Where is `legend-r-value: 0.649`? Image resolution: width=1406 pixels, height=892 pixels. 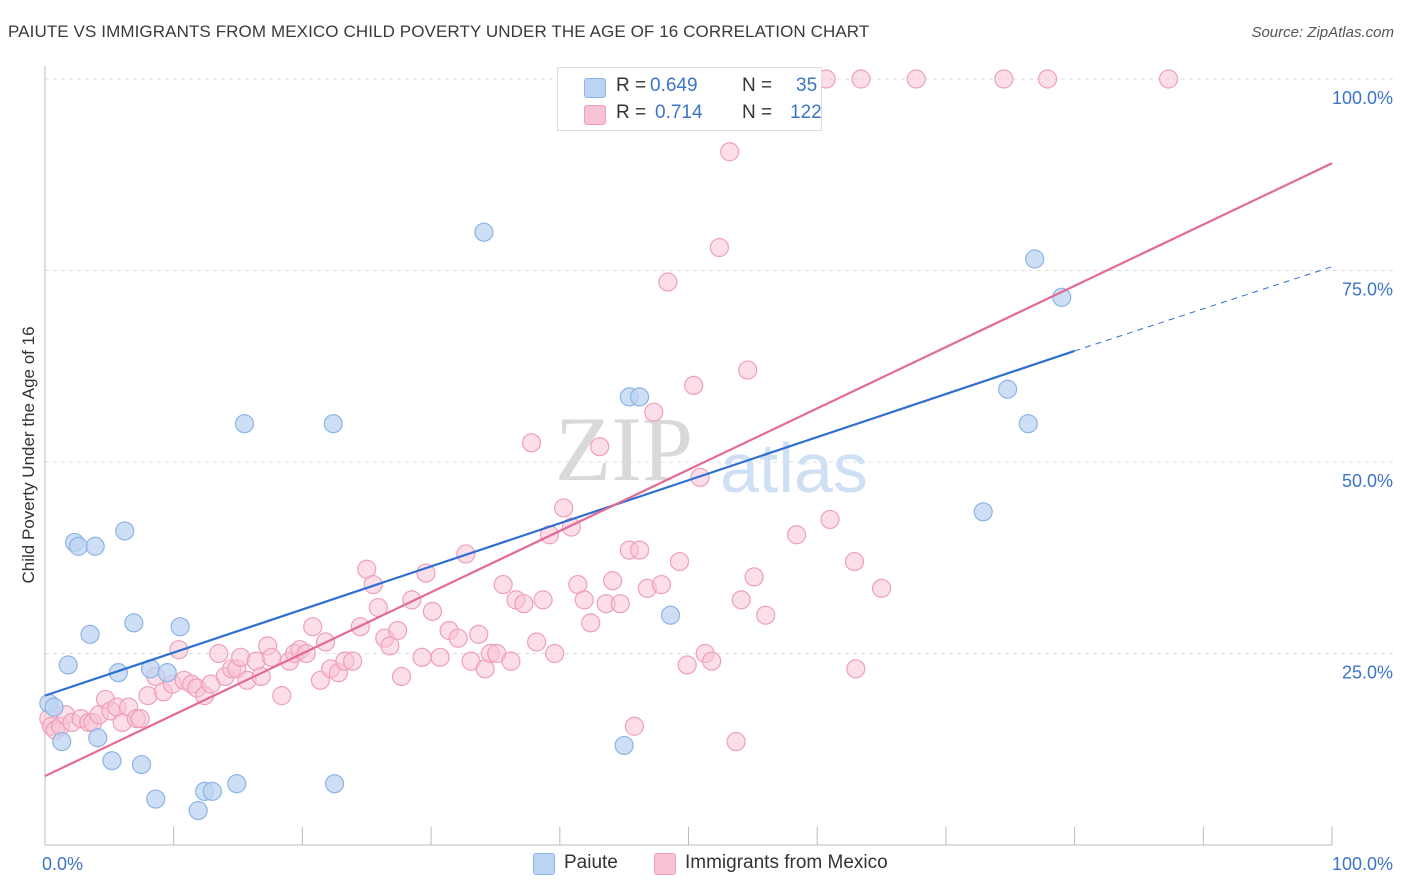
legend-r-value: 0.649 is located at coordinates (674, 85).